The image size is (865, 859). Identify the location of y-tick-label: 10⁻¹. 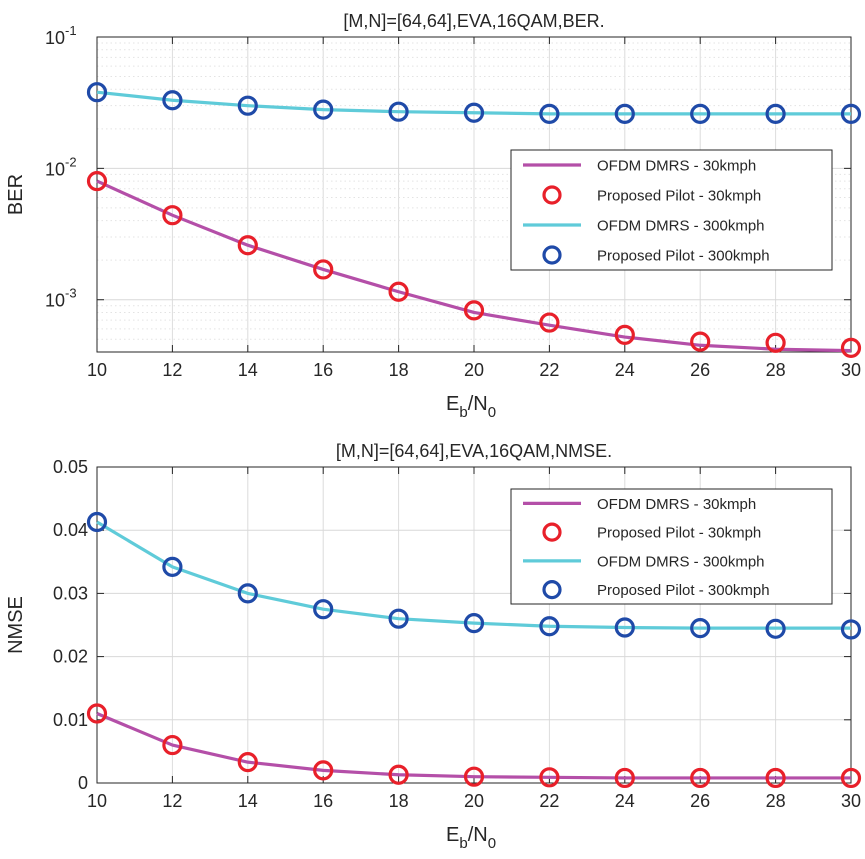
(61, 35).